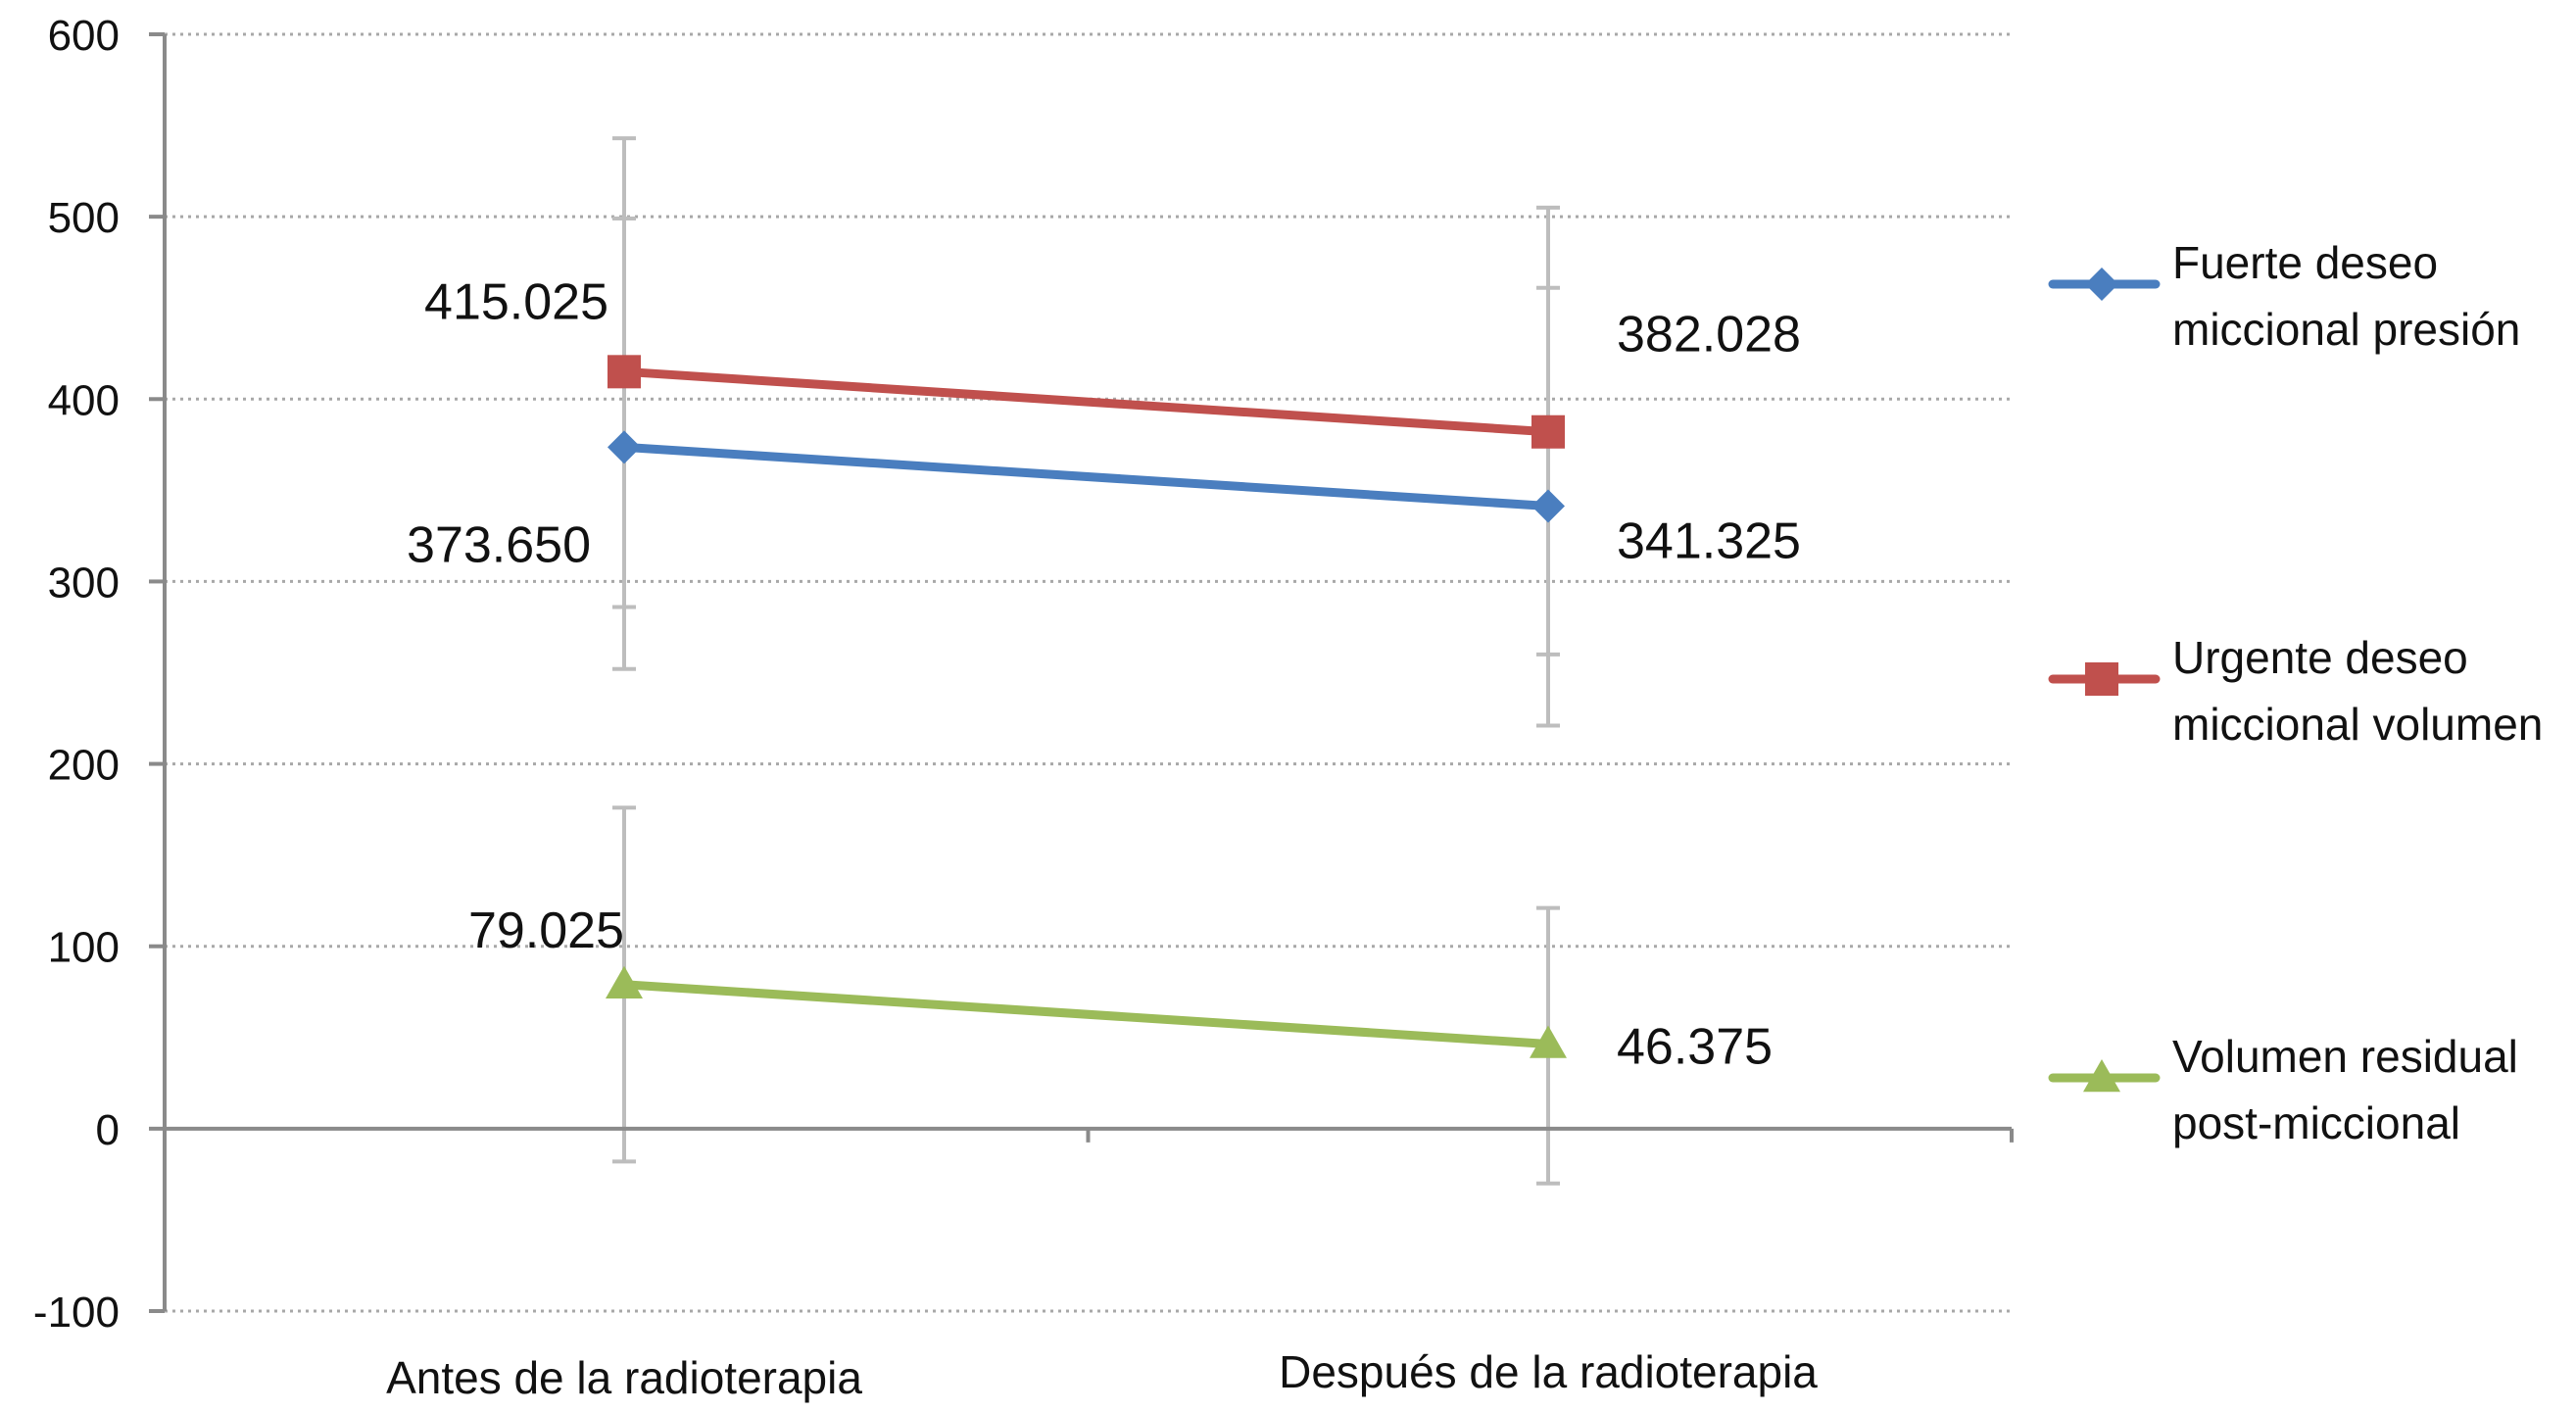 The height and width of the screenshot is (1412, 2576). What do you see at coordinates (1548, 1371) in the screenshot?
I see `x-category-label: Después de la radioterapia` at bounding box center [1548, 1371].